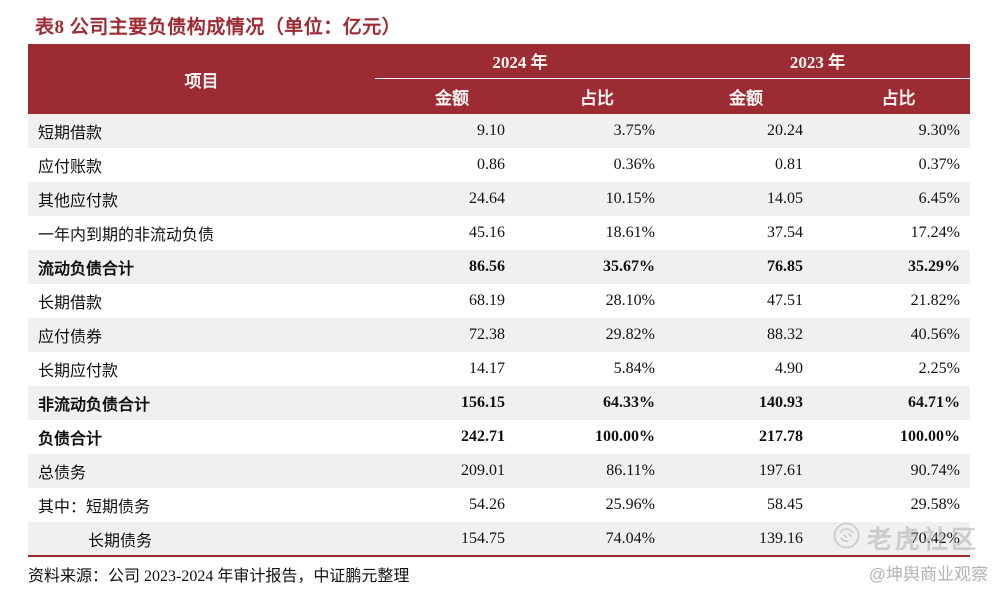 The width and height of the screenshot is (996, 594). What do you see at coordinates (785, 232) in the screenshot?
I see `amount-2023-cell: 37.54` at bounding box center [785, 232].